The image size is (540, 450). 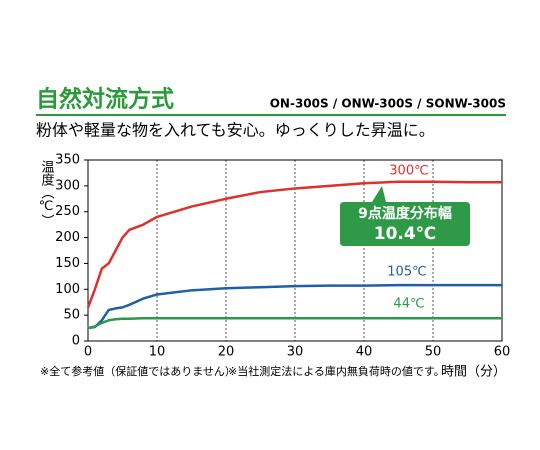 I want to click on y-tick-label: 300, so click(x=67, y=185).